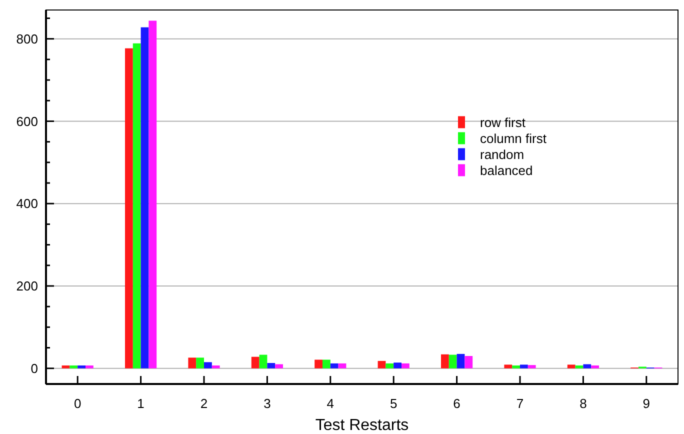 Image resolution: width=684 pixels, height=434 pixels. I want to click on x-tick-label: 2, so click(204, 403).